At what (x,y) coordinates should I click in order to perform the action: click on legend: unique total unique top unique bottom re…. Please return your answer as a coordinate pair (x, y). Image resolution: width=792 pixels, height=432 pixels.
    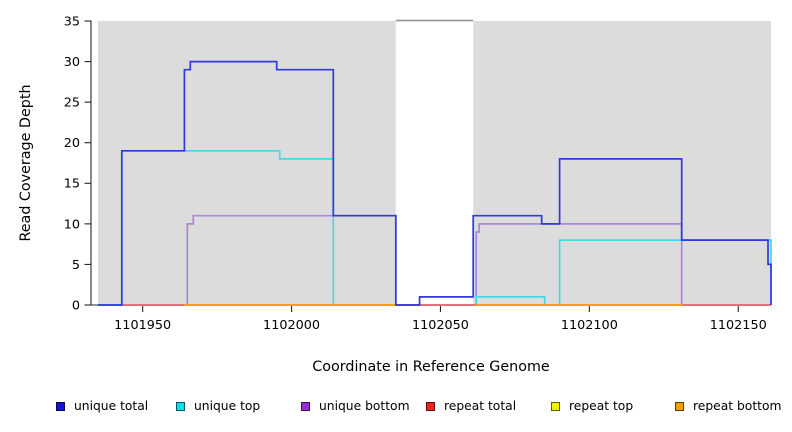
    Looking at the image, I should click on (396, 406).